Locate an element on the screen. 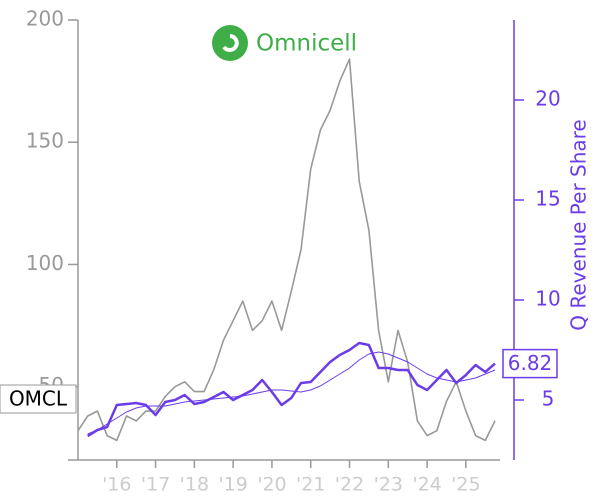 This screenshot has height=500, width=600. logo-icon is located at coordinates (230, 43).